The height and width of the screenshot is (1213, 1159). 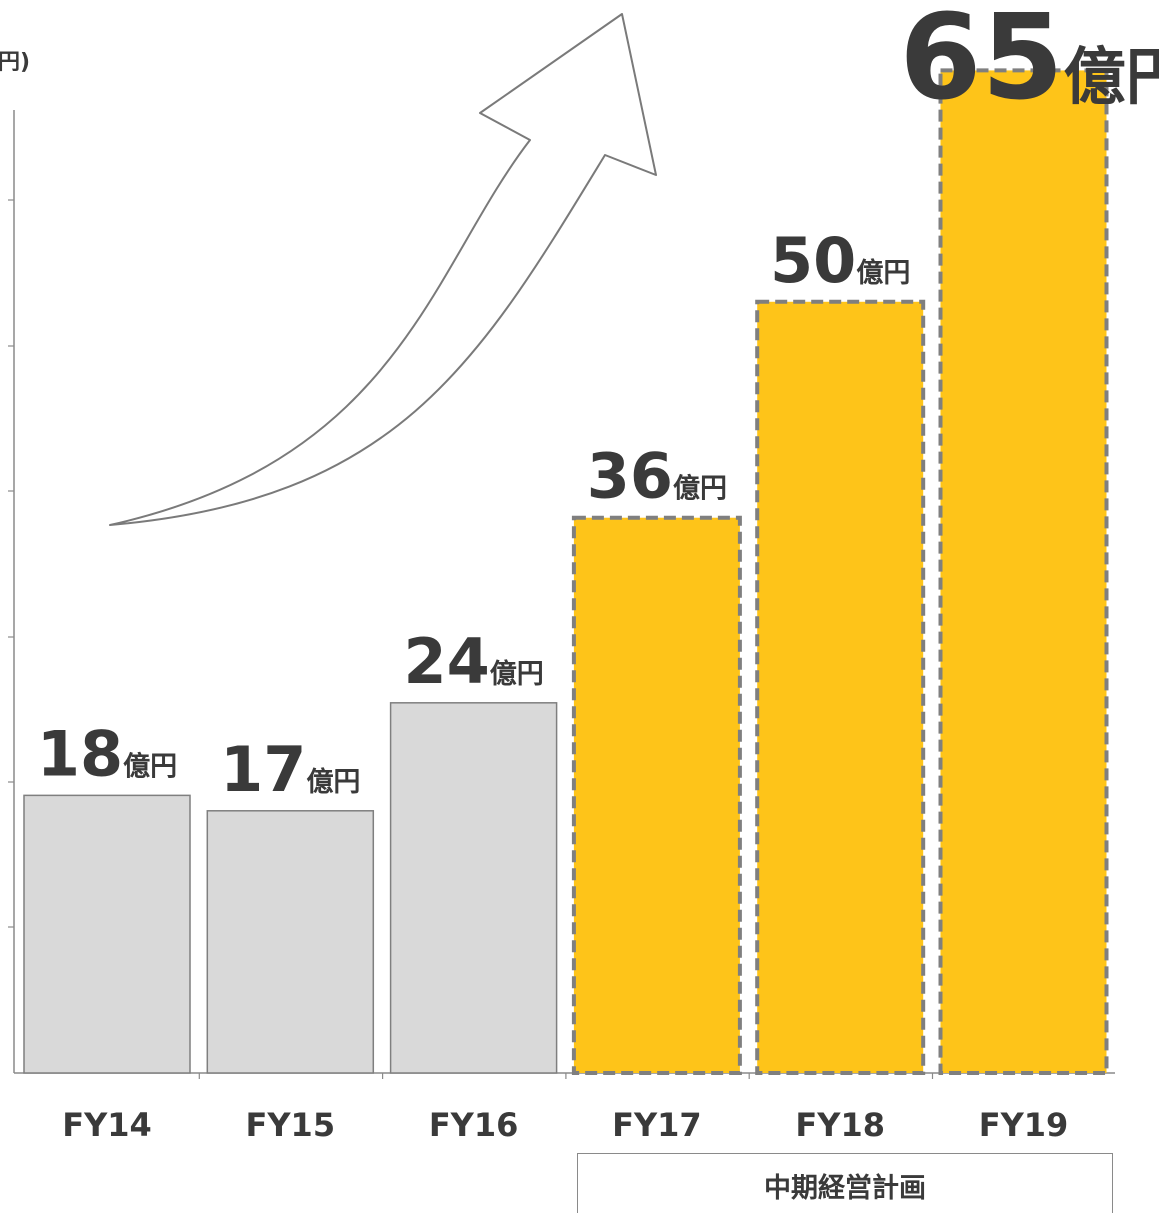 I want to click on value-label-fy18: 50億円, so click(x=840, y=260).